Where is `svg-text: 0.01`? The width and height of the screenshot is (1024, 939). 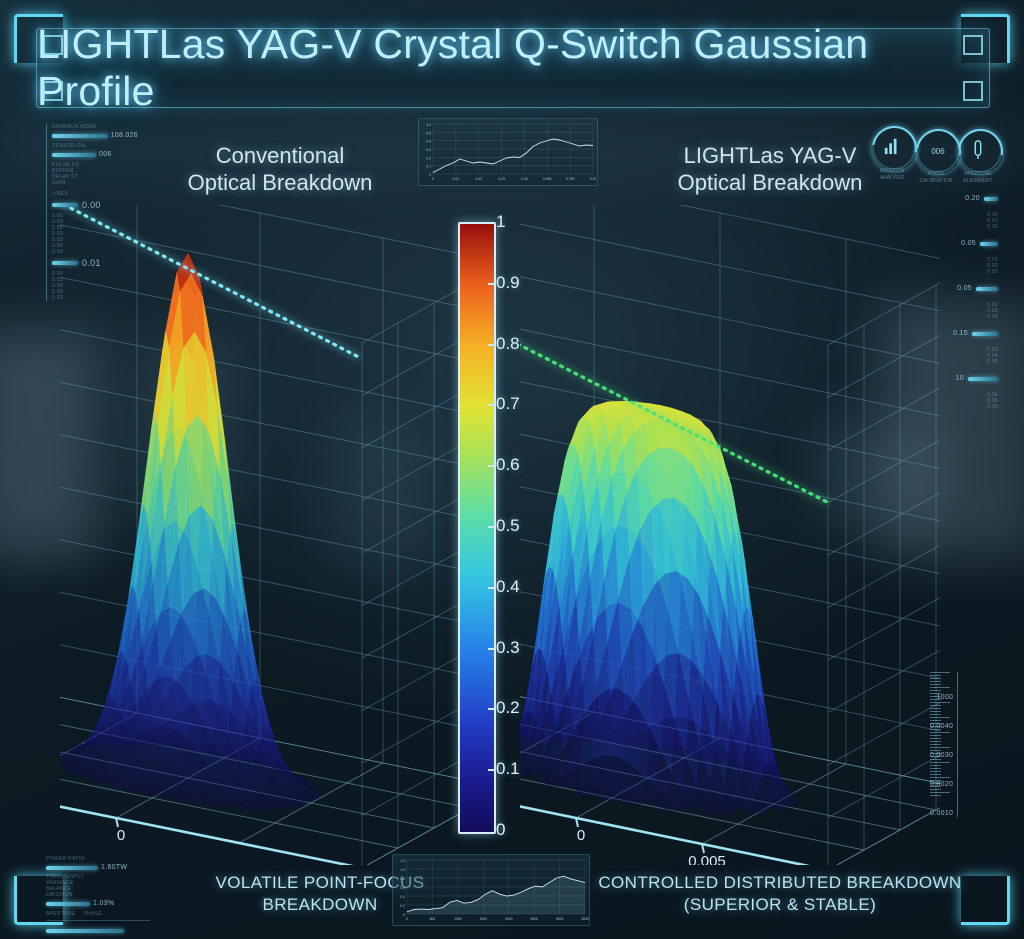
svg-text: 0.01 is located at coordinates (456, 179).